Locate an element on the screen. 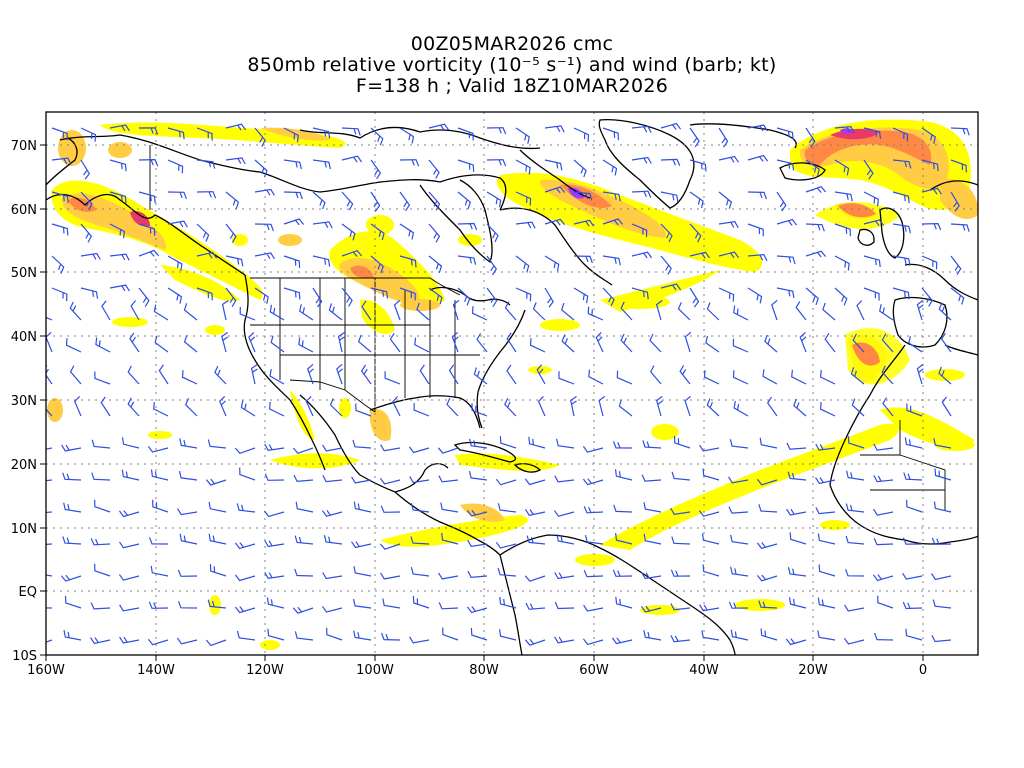 The image size is (1024, 768). vort-nafrica is located at coordinates (927, 427).